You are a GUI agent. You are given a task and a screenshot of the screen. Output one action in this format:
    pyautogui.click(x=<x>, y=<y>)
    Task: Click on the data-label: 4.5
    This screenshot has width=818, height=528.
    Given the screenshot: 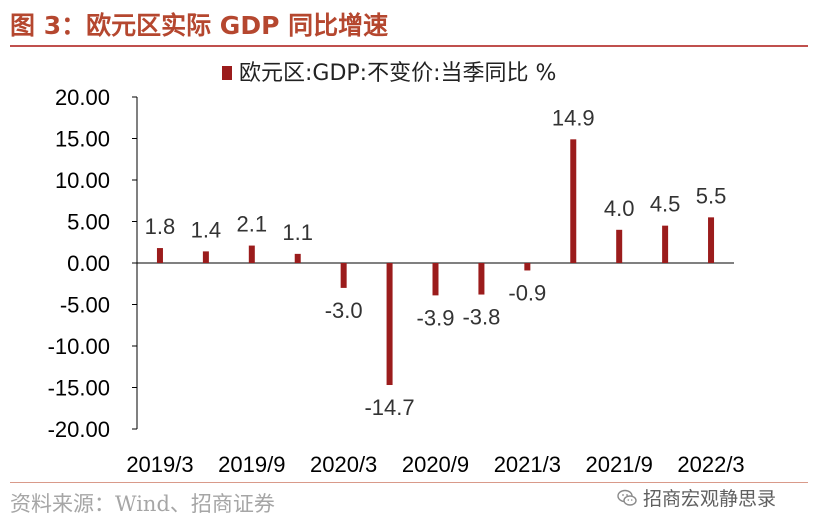 What is the action you would take?
    pyautogui.click(x=665, y=204)
    